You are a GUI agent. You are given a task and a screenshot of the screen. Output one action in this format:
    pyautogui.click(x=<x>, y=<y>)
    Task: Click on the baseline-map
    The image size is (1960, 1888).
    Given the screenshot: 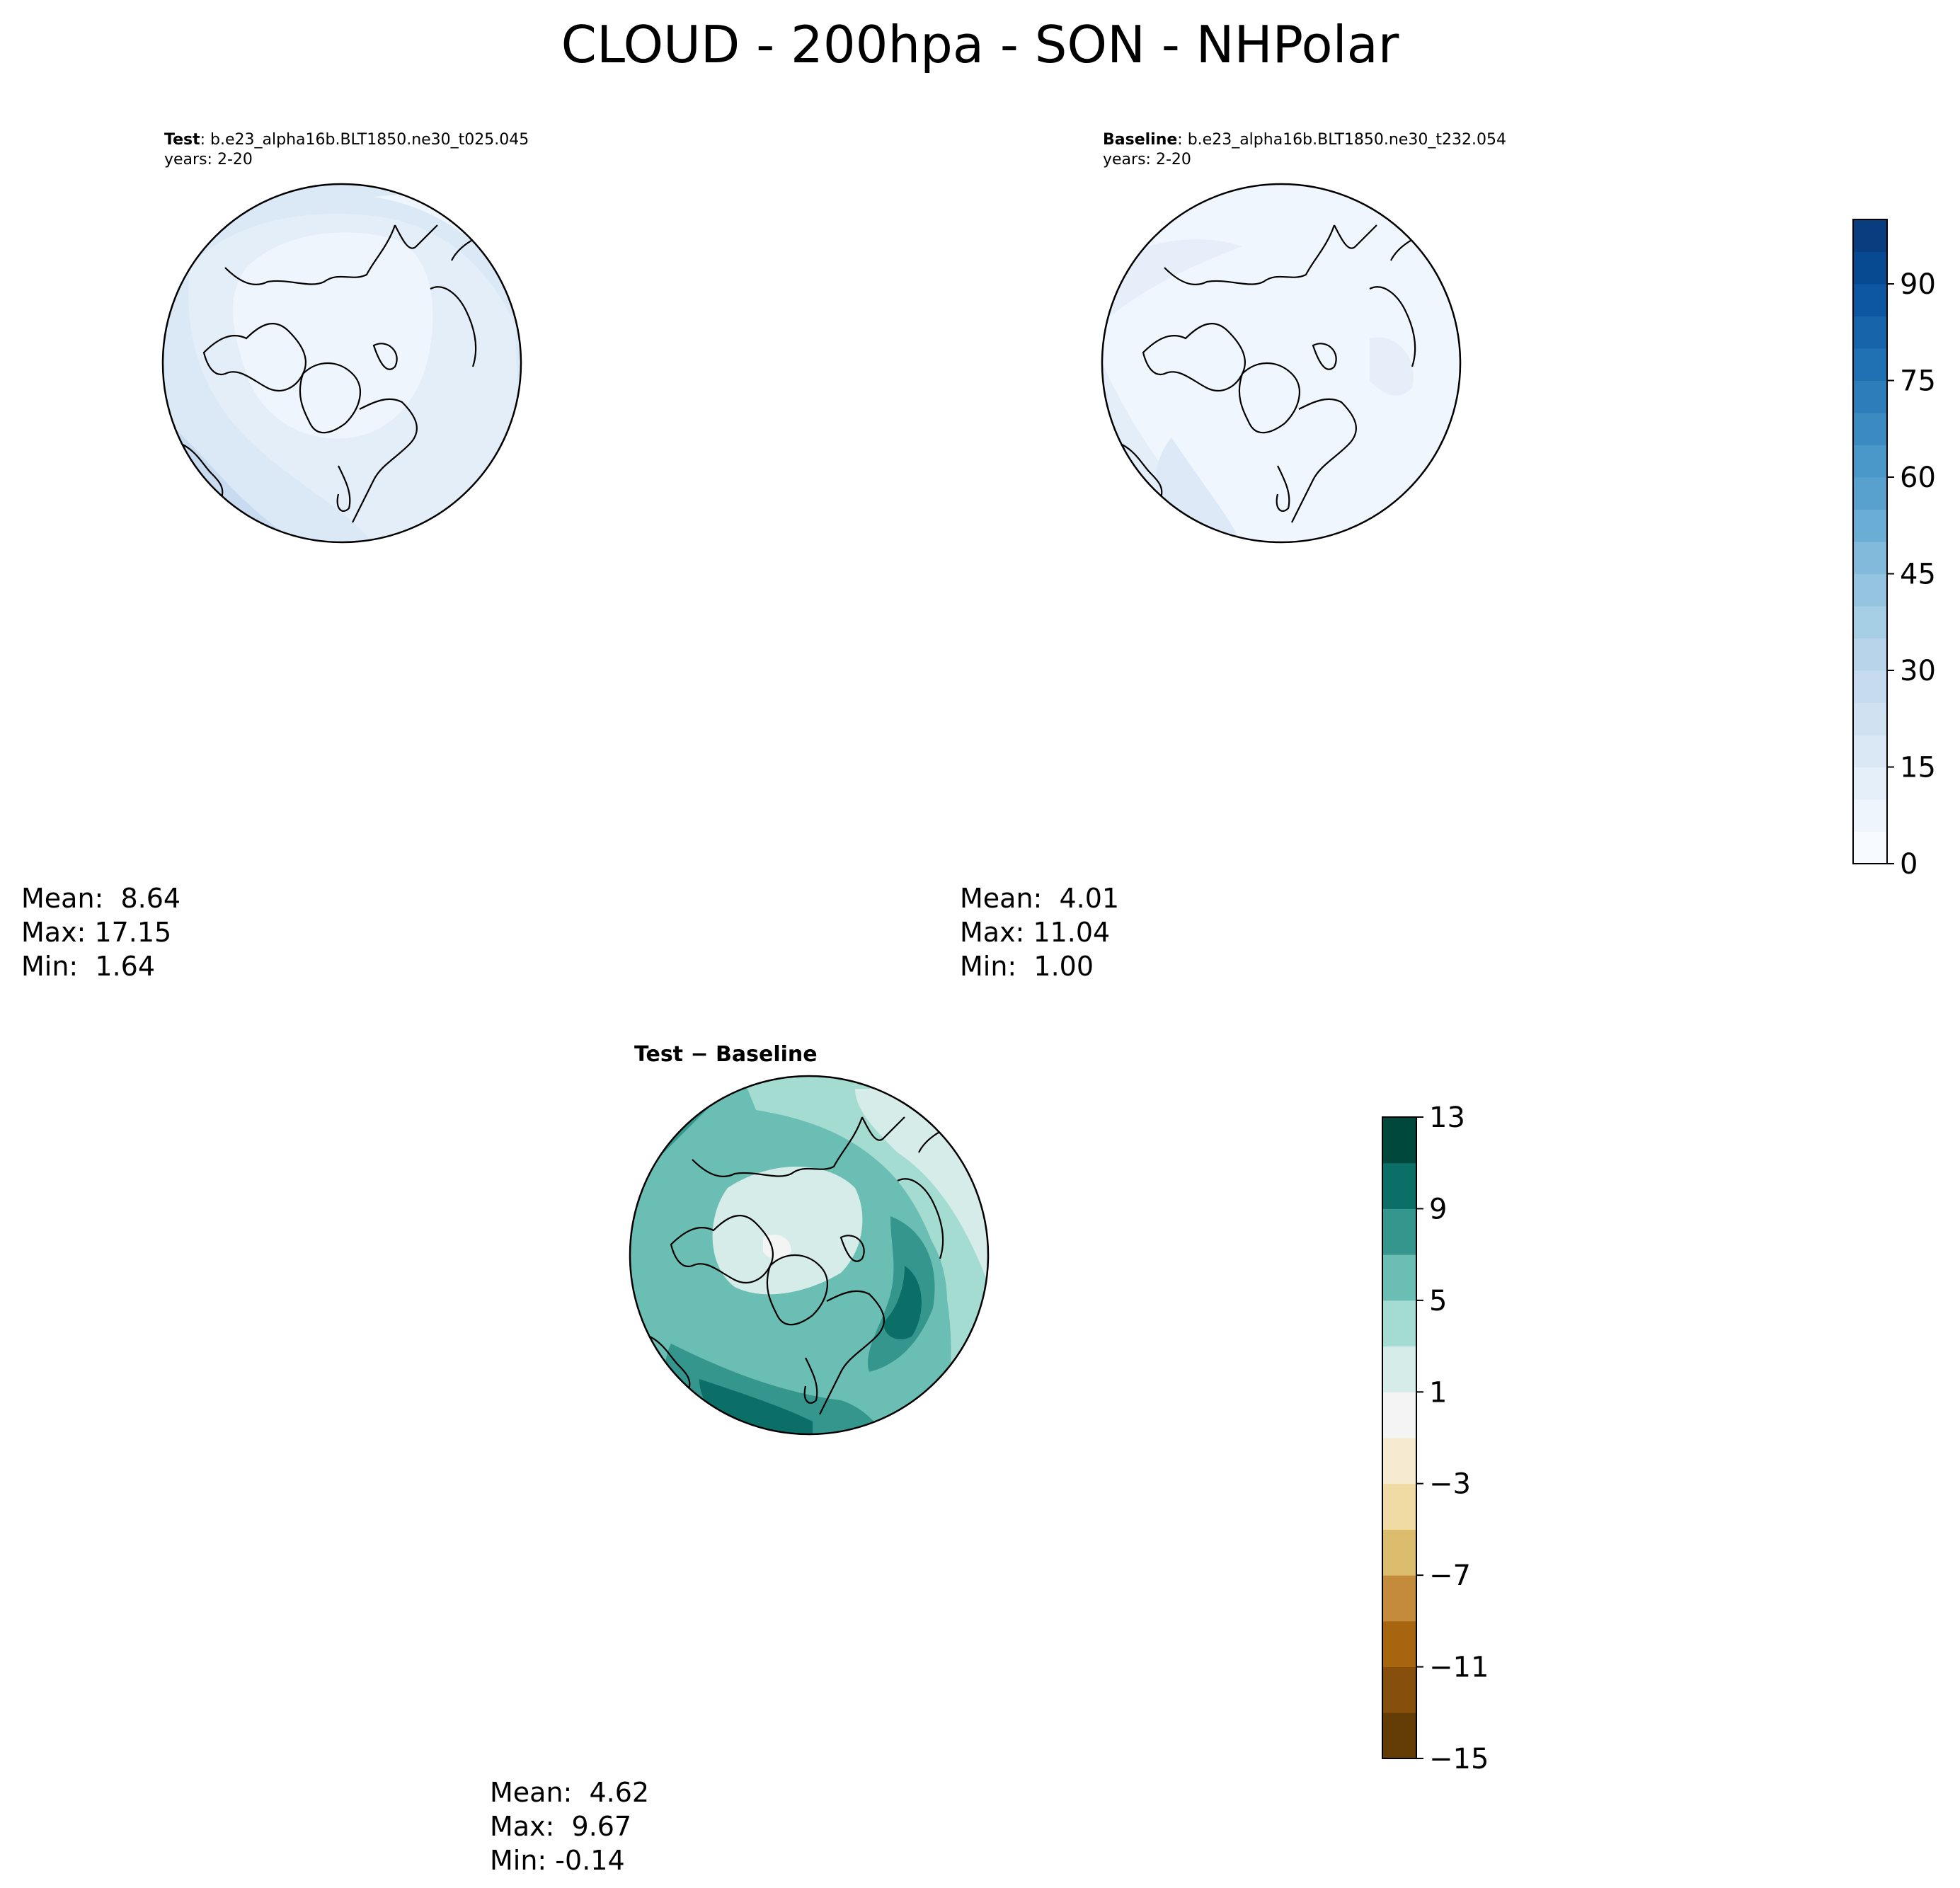 What is the action you would take?
    pyautogui.click(x=1281, y=364)
    